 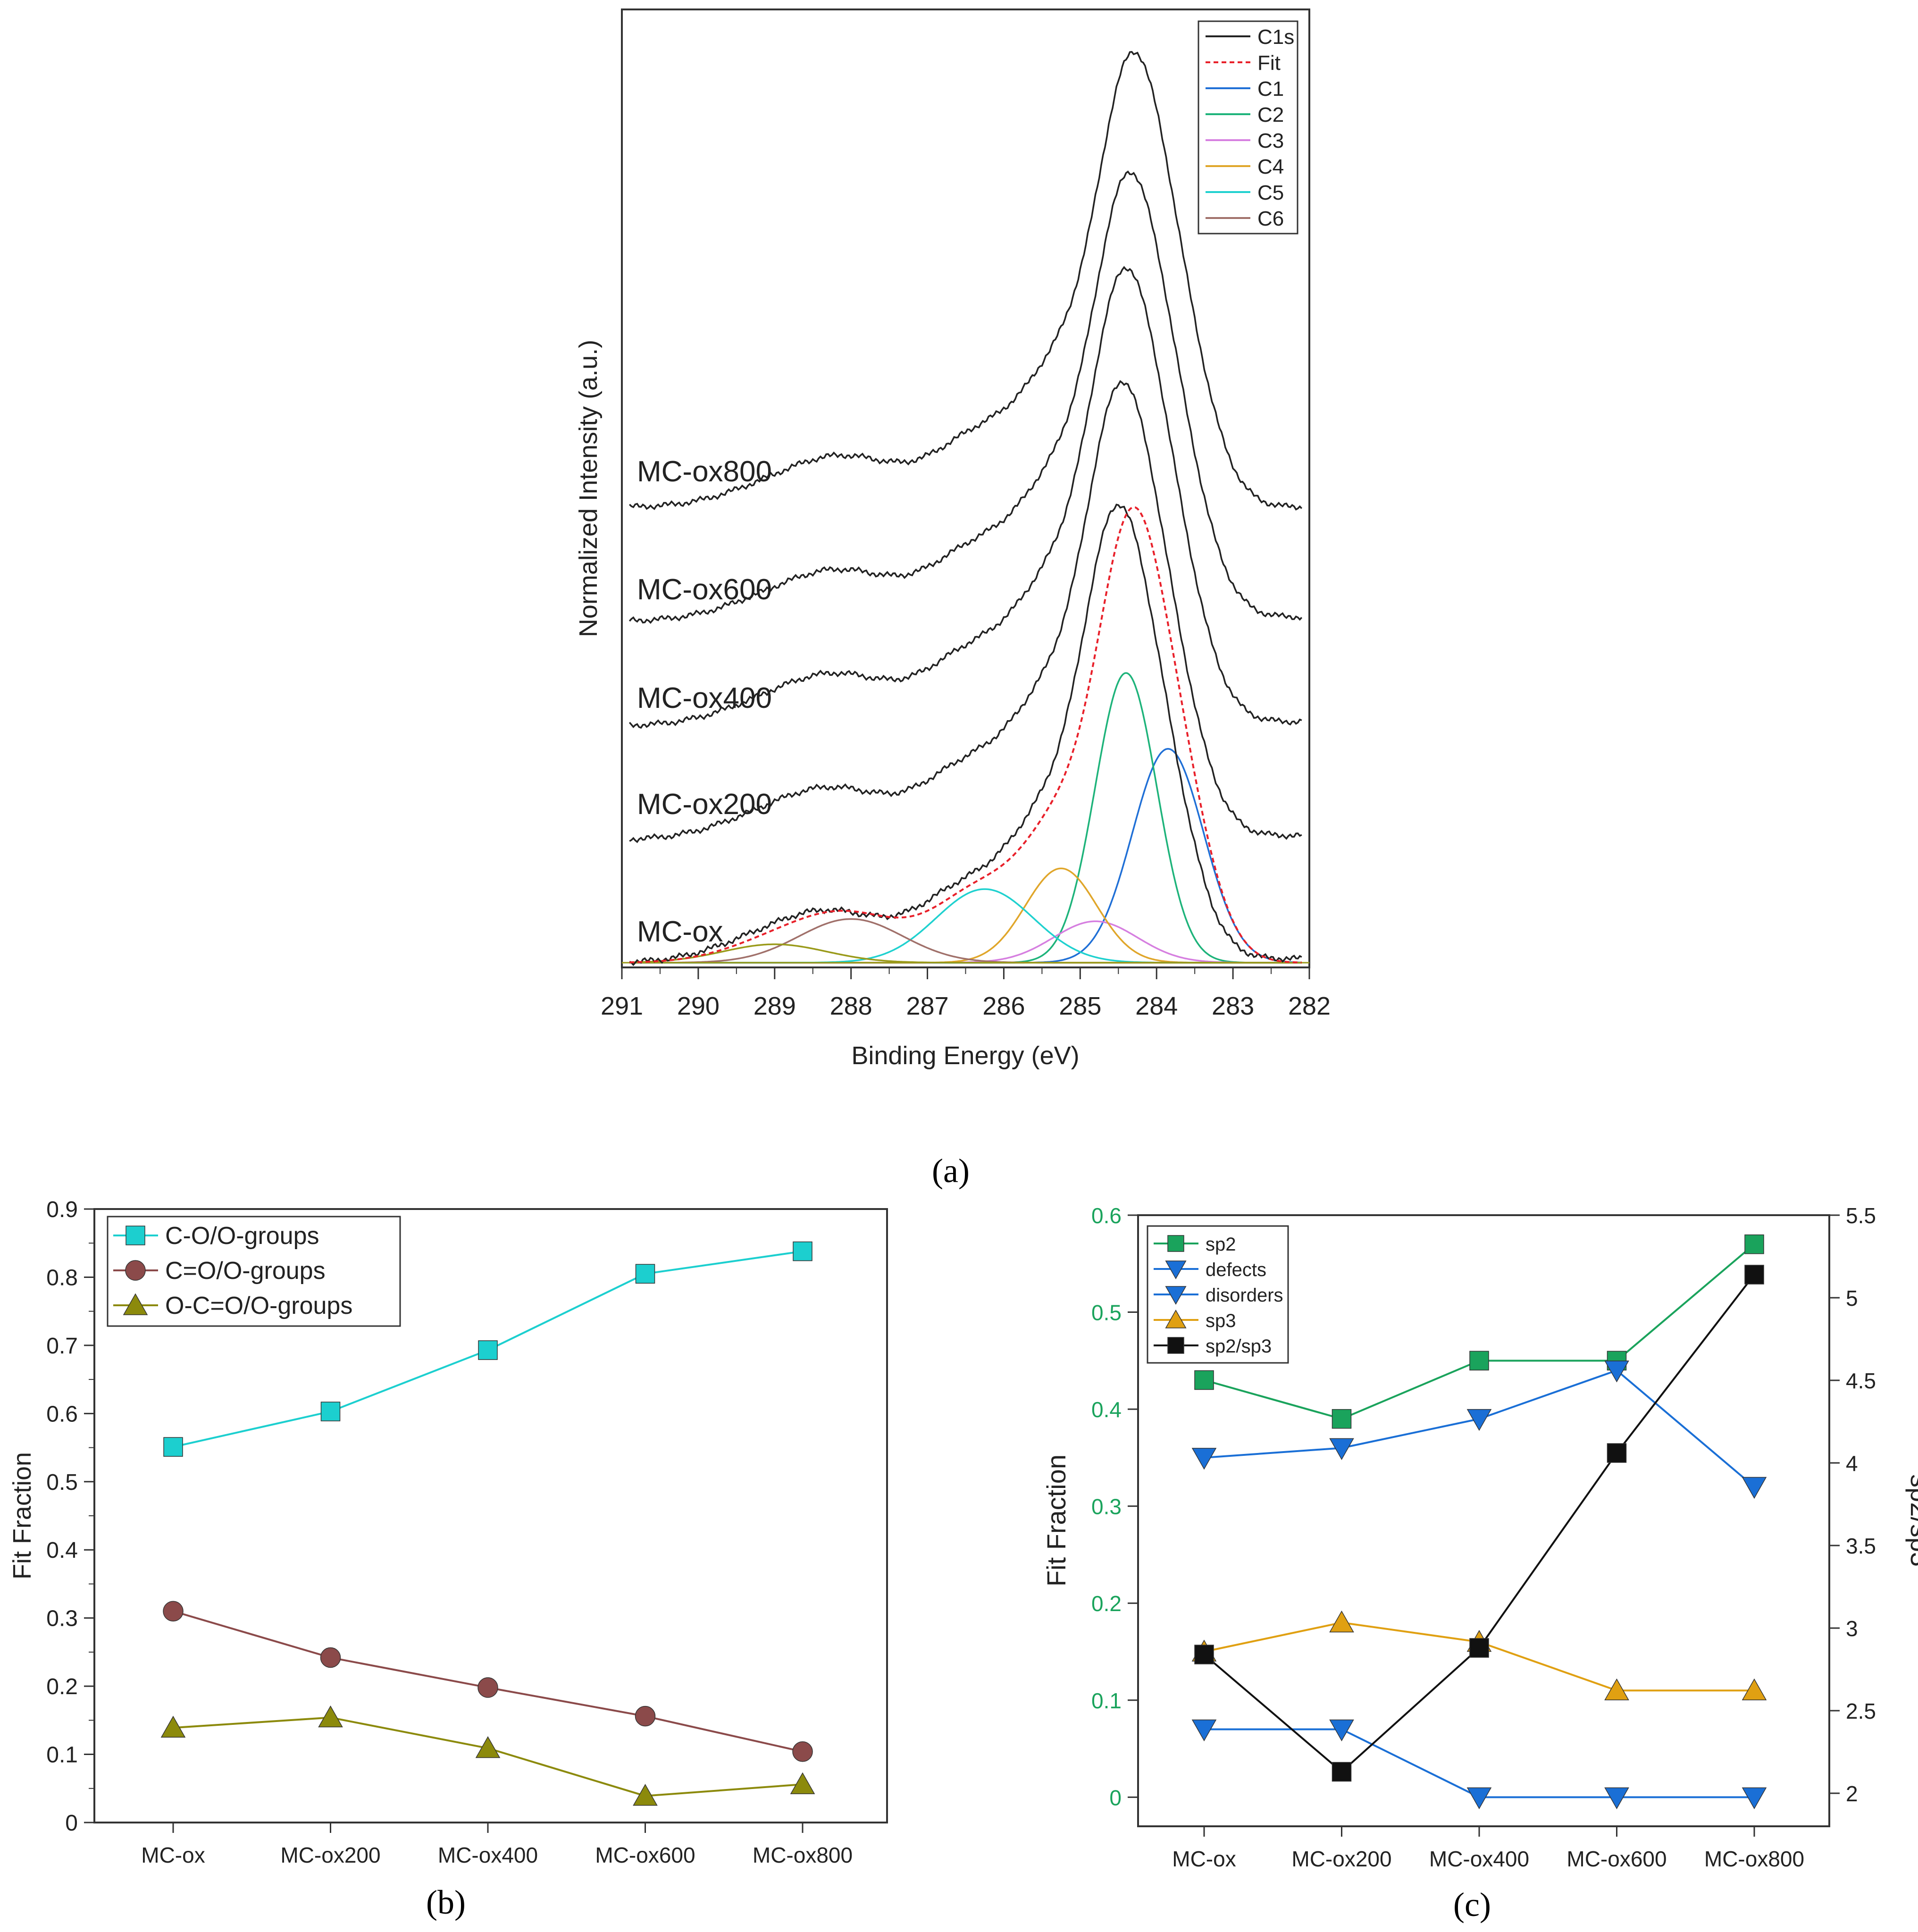 I want to click on x-tick-label-290: 290, so click(x=698, y=1006).